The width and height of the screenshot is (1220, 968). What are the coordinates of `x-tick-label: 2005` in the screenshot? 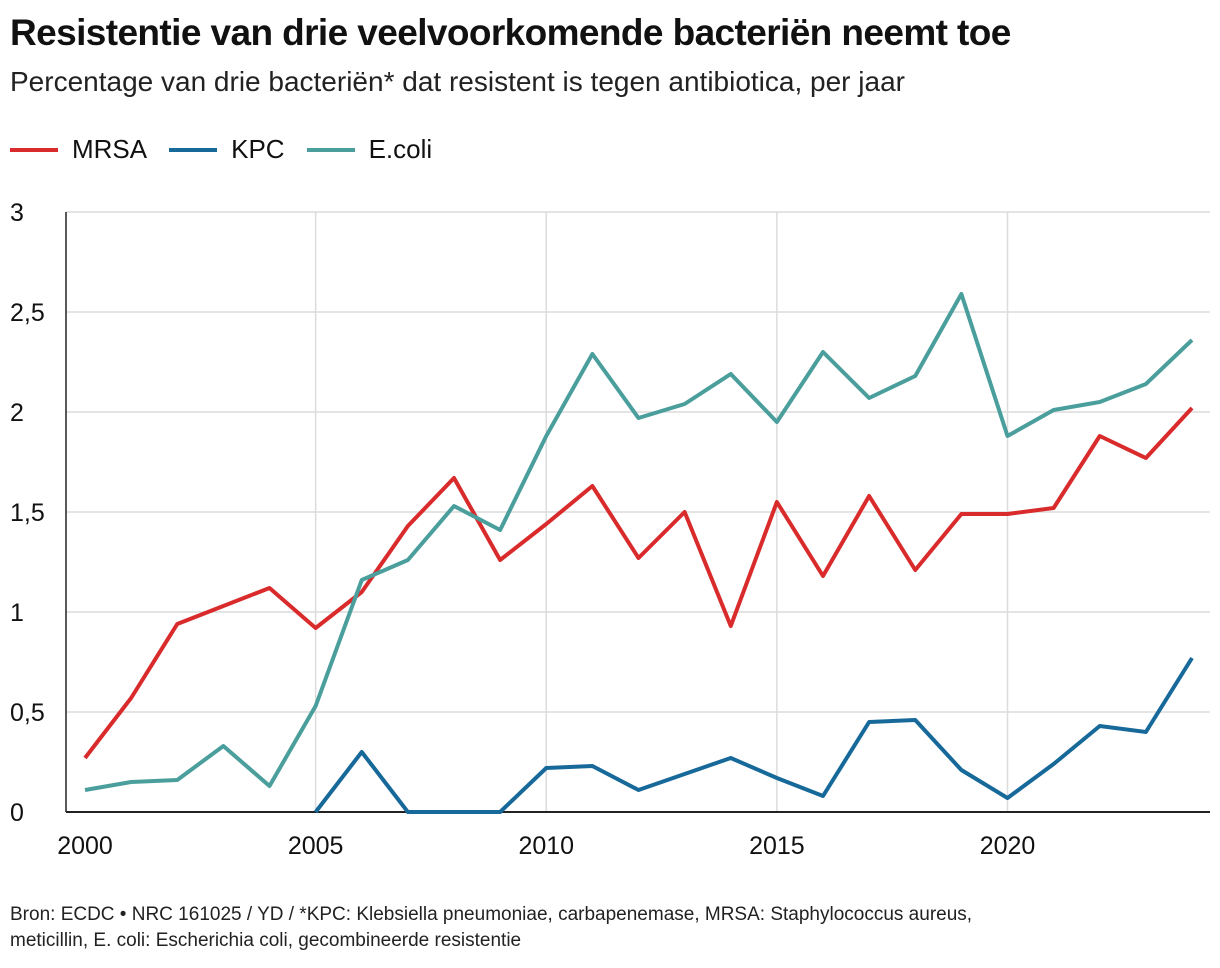 It's located at (316, 846).